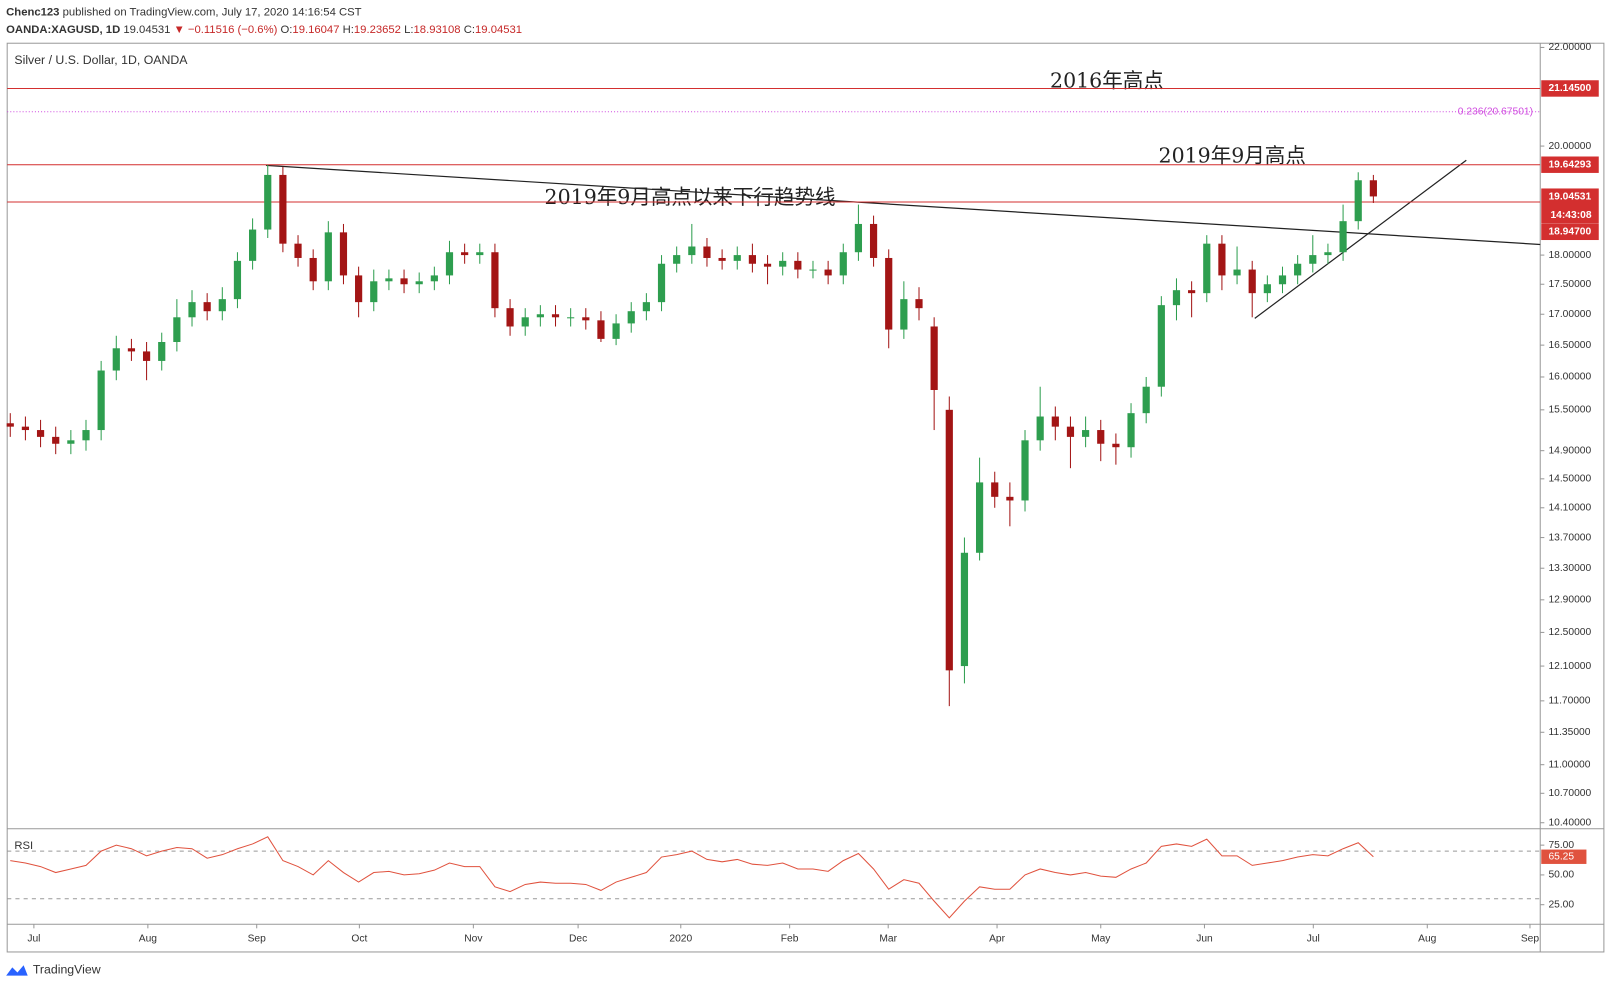 This screenshot has height=988, width=1608. Describe the element at coordinates (1569, 793) in the screenshot. I see `y-tick-label: 10.70000` at that location.